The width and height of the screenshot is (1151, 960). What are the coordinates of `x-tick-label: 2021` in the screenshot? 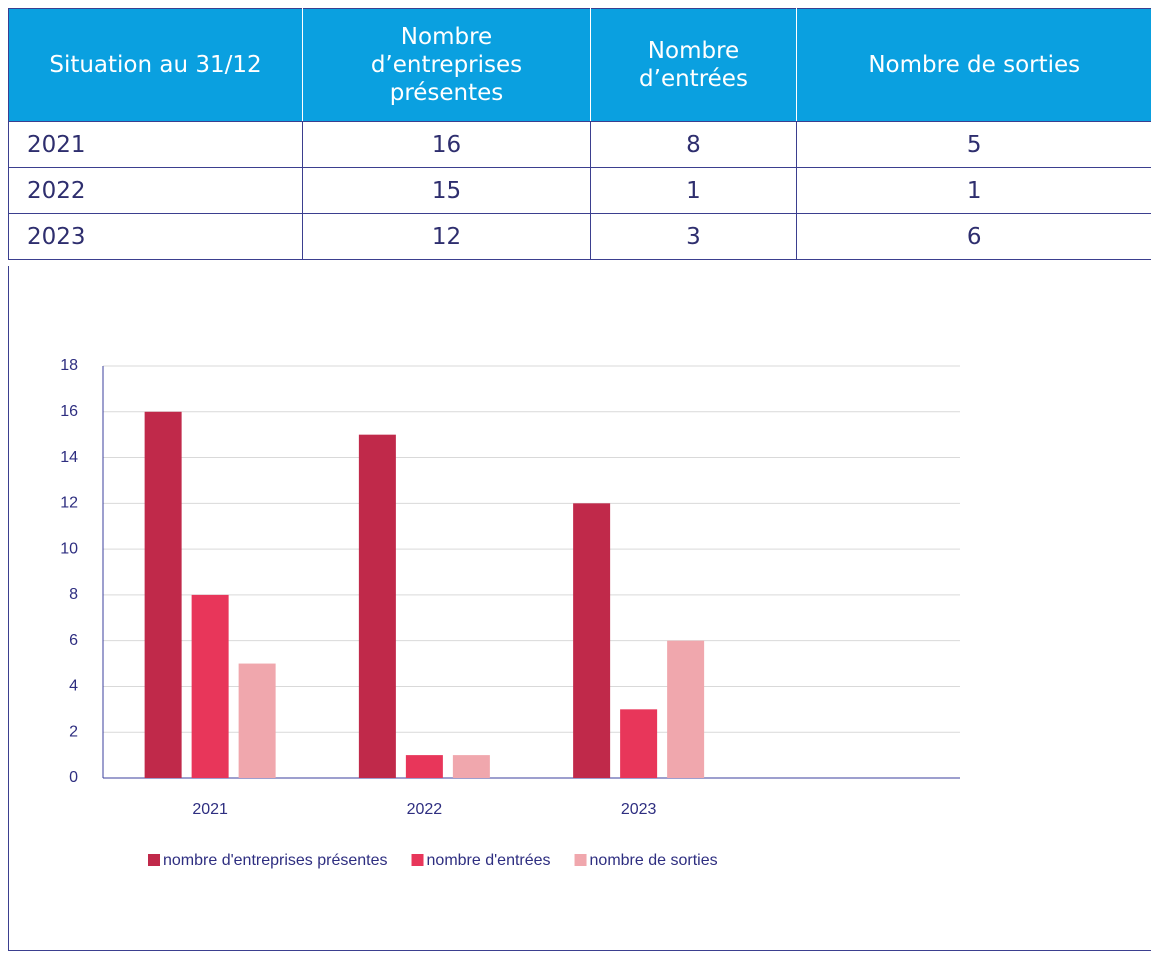 It's located at (210, 809).